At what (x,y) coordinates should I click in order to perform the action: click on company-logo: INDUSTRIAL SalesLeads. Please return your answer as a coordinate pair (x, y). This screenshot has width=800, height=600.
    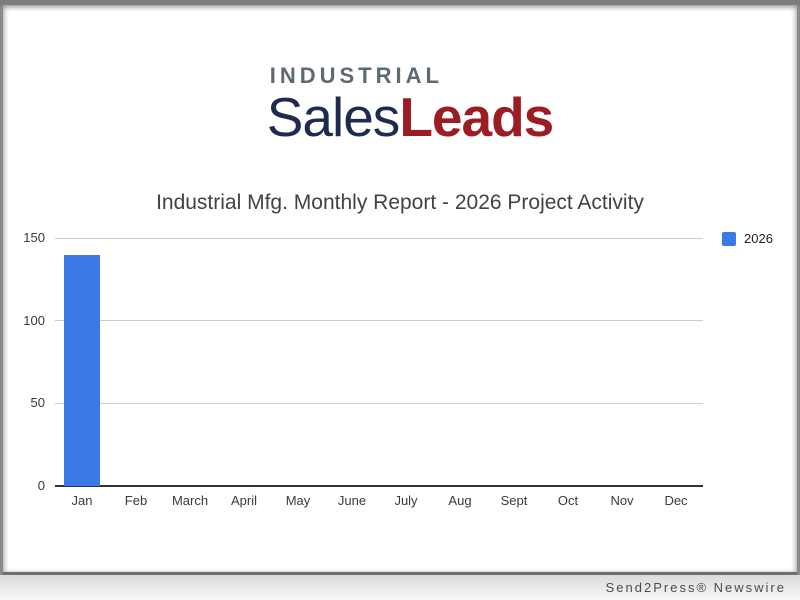
    Looking at the image, I should click on (400, 105).